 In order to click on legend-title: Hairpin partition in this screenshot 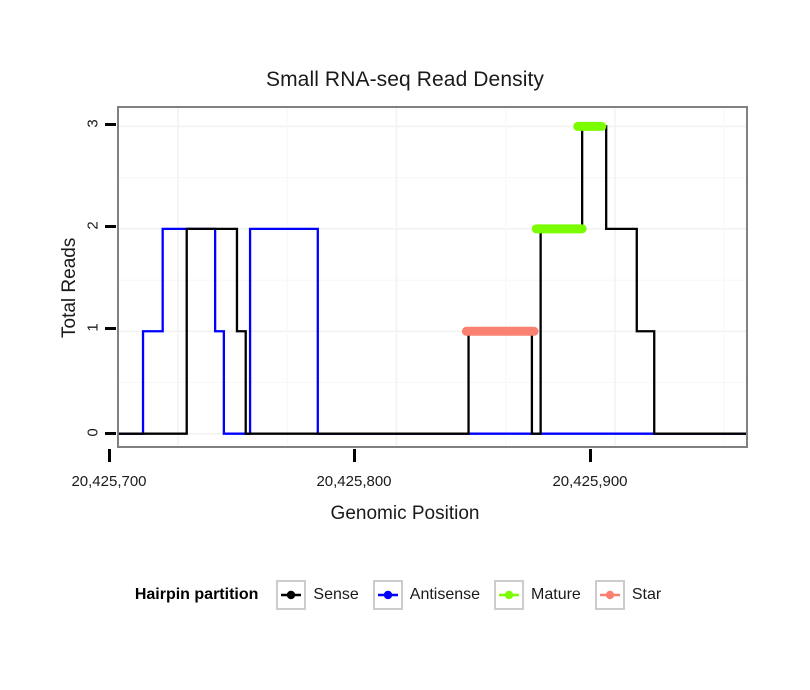, I will do `click(196, 594)`.